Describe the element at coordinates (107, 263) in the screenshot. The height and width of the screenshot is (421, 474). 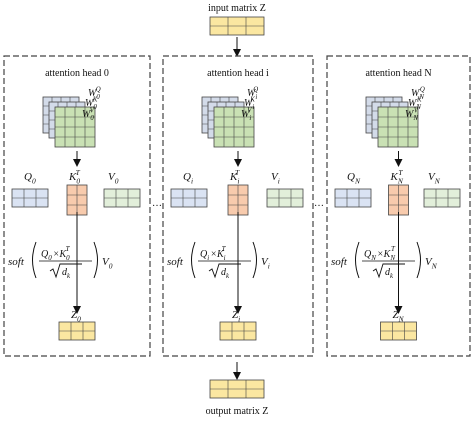
I see `formula-v-label: V0` at that location.